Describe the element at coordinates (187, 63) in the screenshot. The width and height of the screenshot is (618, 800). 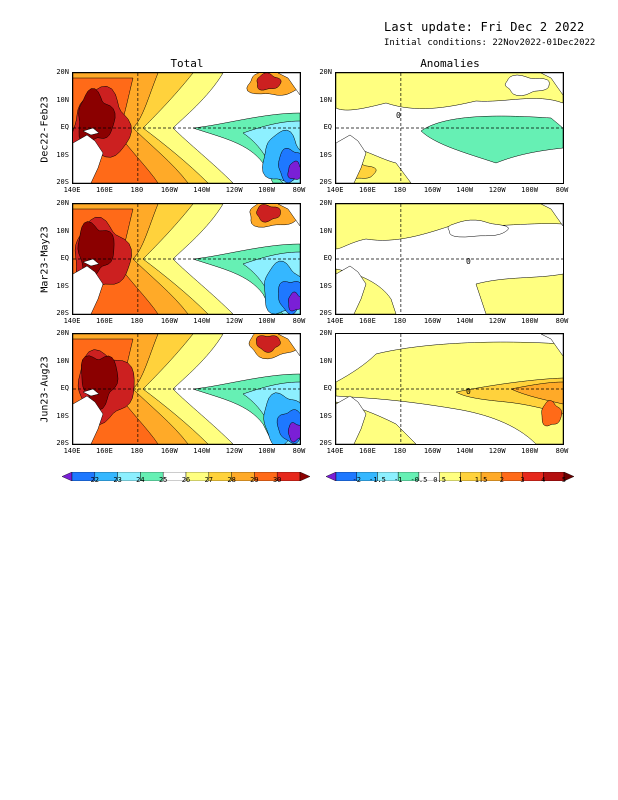
I see `column-title-total: Total` at that location.